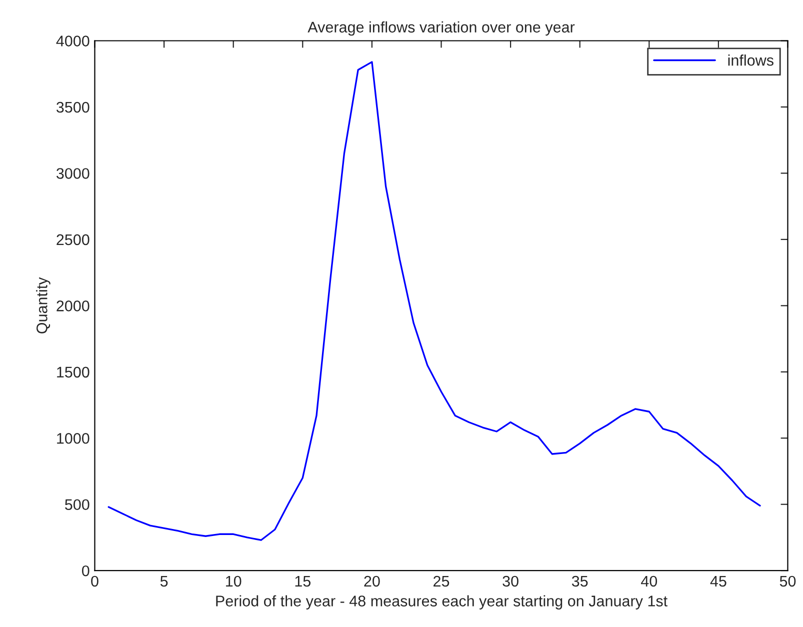 Image resolution: width=803 pixels, height=627 pixels. Describe the element at coordinates (441, 28) in the screenshot. I see `chart-title: Average inflows variation over one year` at that location.